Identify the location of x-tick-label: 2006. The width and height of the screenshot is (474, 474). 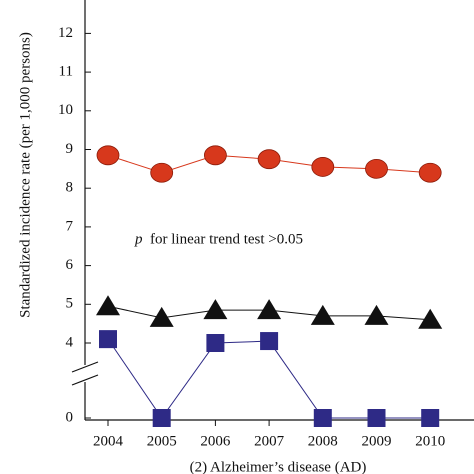
(215, 441).